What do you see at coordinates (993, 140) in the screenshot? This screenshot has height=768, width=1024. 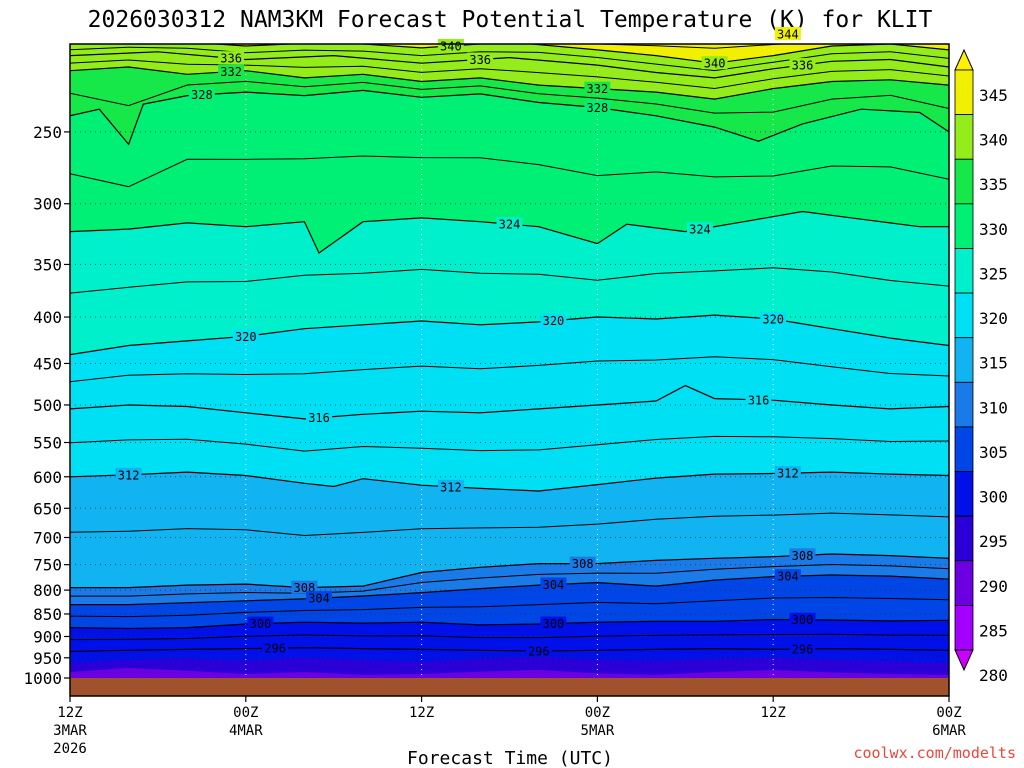 I see `colorbar-level-label: 340` at bounding box center [993, 140].